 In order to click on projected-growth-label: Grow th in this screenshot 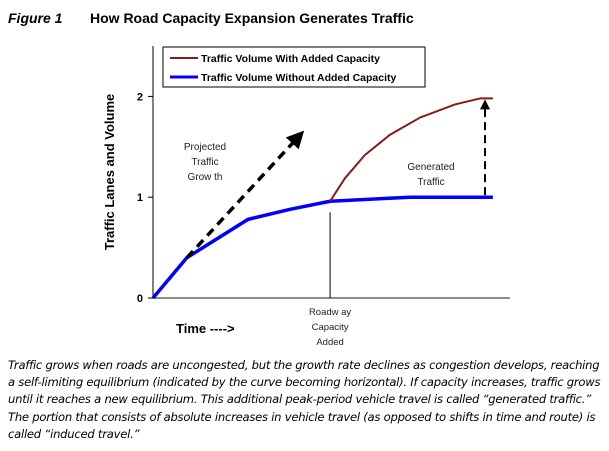, I will do `click(204, 177)`.